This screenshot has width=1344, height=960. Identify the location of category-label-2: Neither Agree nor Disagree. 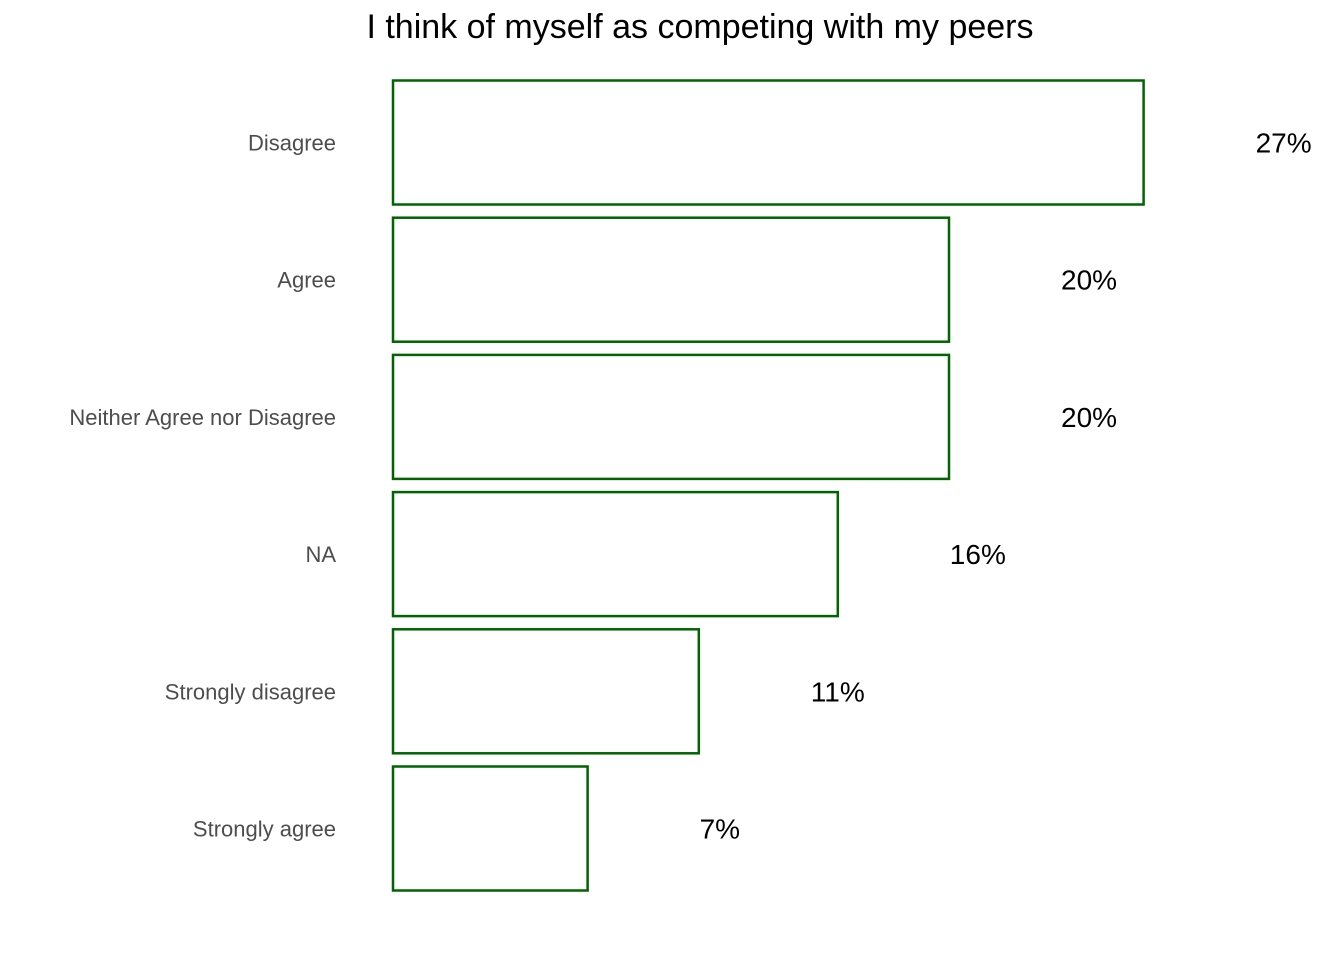
(202, 417).